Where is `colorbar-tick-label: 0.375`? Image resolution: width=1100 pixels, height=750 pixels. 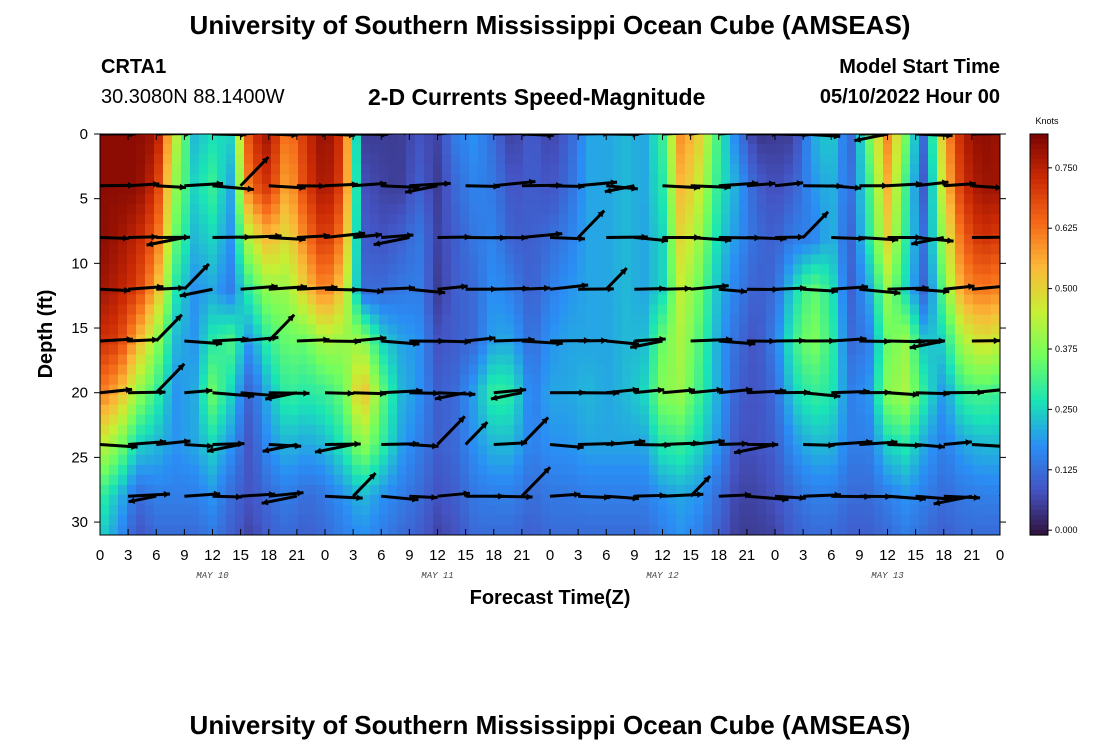
colorbar-tick-label: 0.375 is located at coordinates (1066, 349).